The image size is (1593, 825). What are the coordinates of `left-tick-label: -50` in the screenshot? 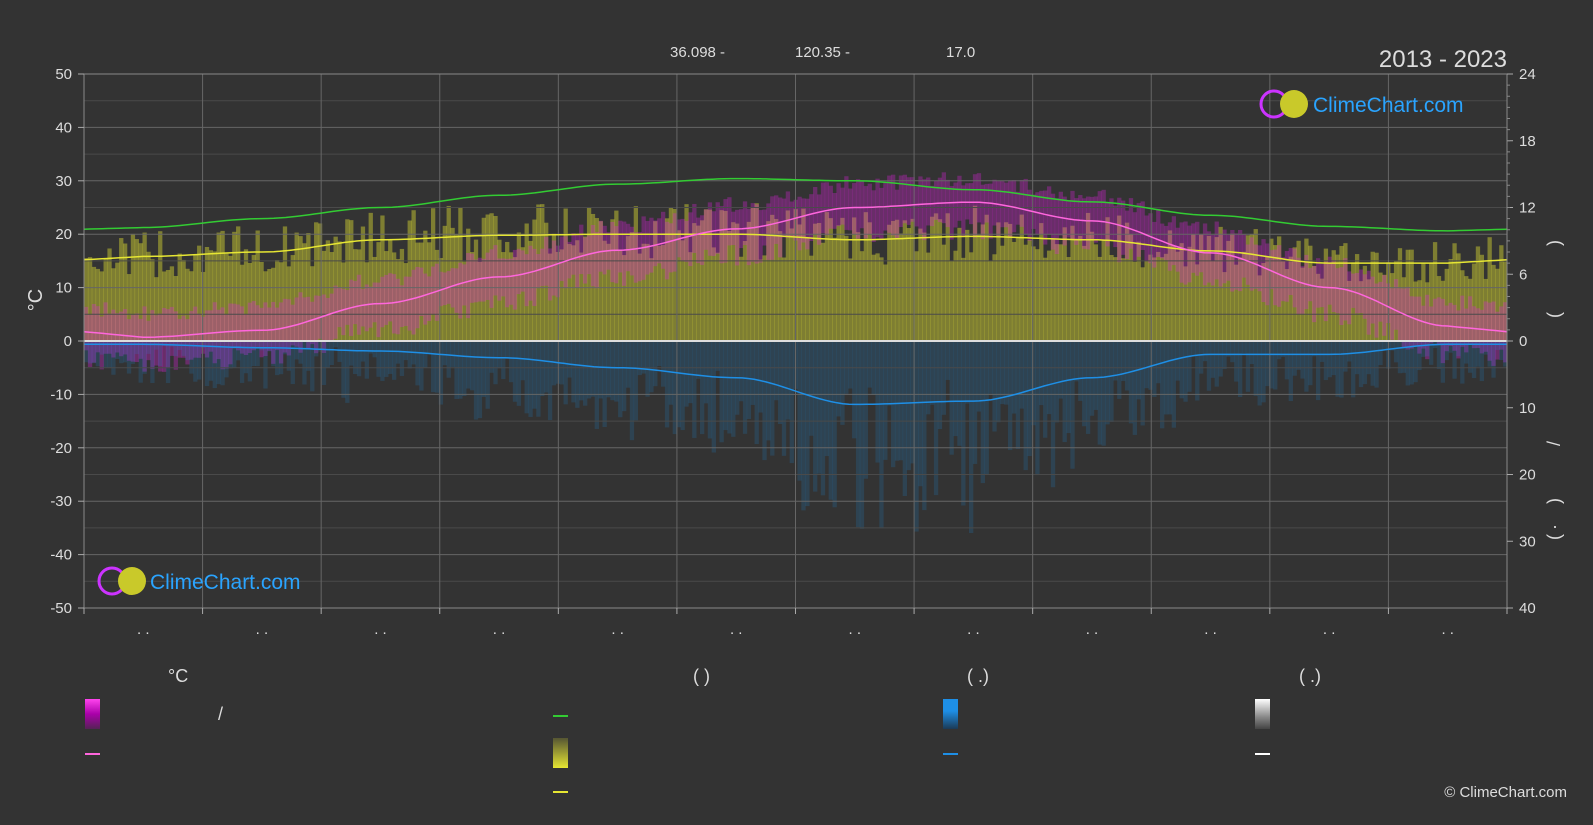 It's located at (61, 608).